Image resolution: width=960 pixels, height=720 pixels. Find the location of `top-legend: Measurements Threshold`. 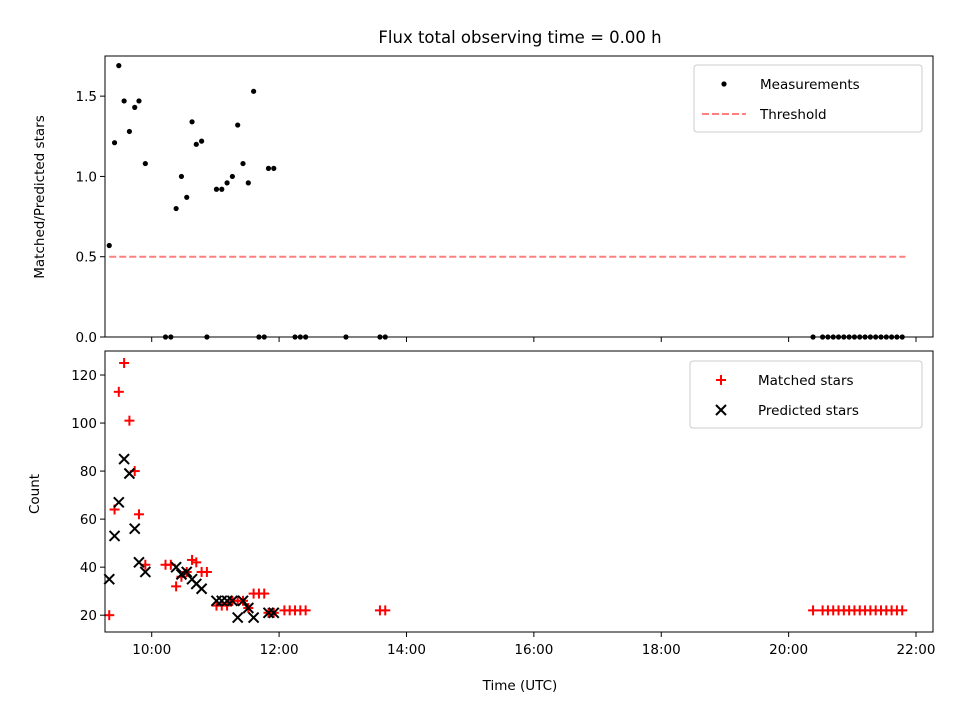

top-legend: Measurements Threshold is located at coordinates (808, 98).